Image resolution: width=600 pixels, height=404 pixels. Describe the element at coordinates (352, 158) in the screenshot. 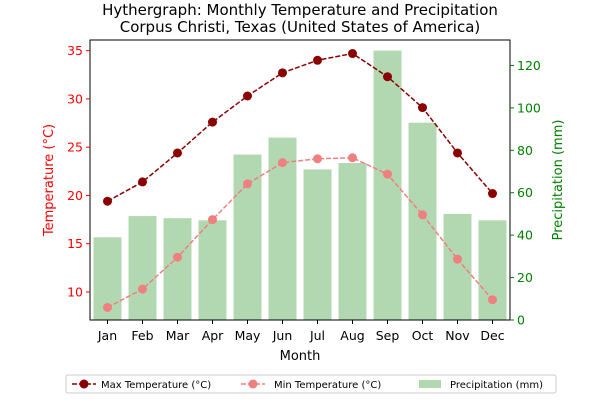

I see `min-temp-point-aug` at that location.